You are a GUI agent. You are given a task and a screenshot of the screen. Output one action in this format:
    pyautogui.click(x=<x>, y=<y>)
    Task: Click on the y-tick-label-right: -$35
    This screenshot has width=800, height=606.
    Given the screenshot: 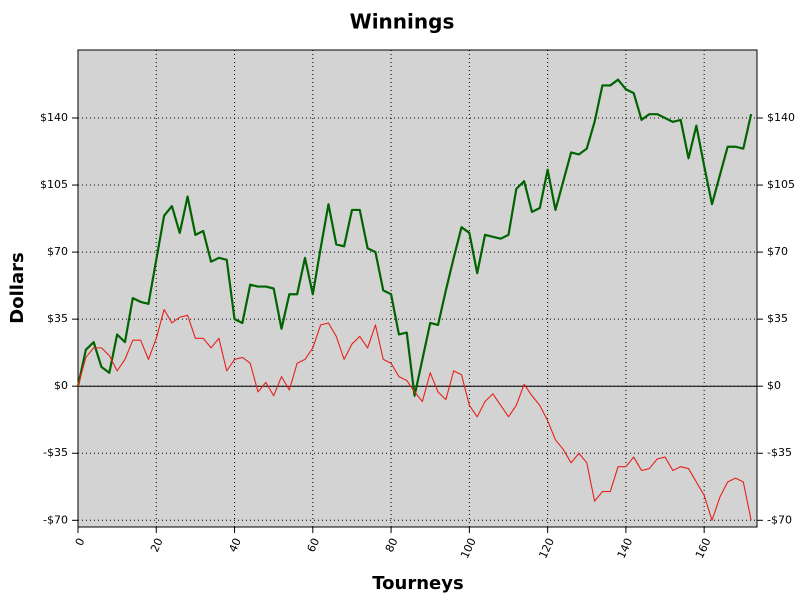 What is the action you would take?
    pyautogui.click(x=779, y=452)
    